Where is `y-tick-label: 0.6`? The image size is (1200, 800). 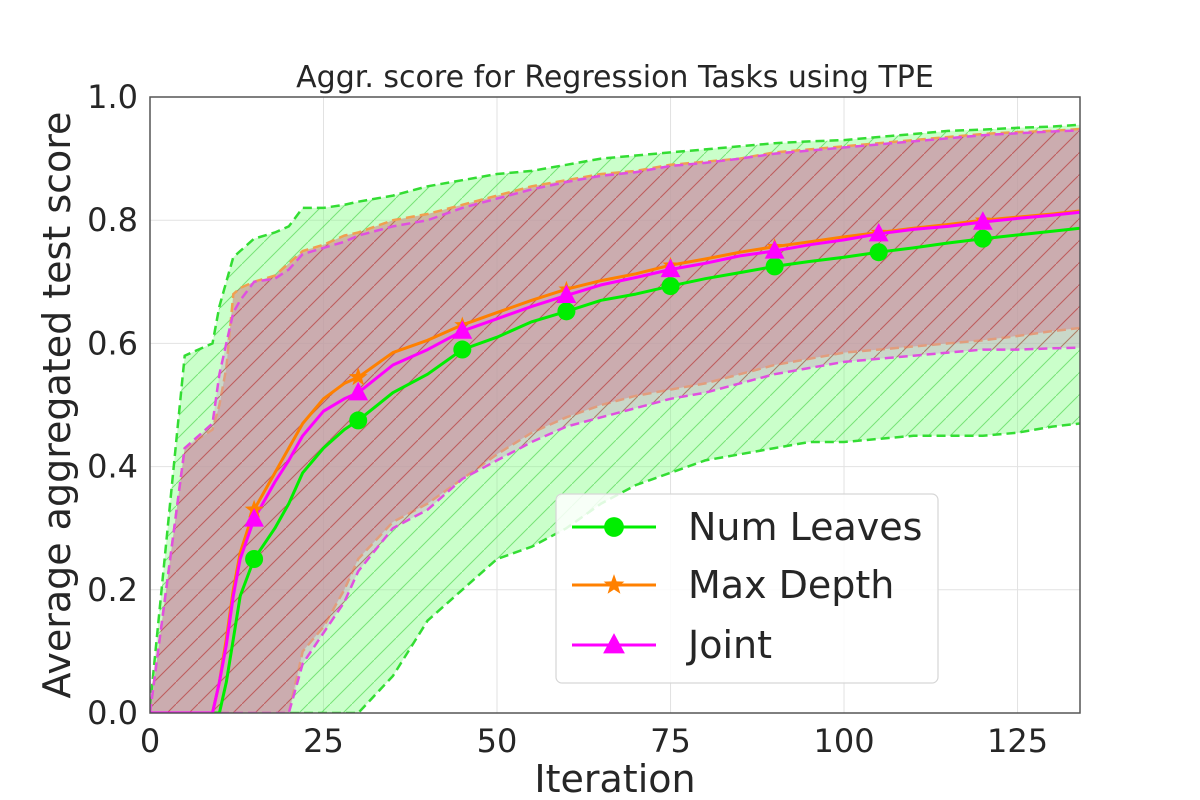 y-tick-label: 0.6 is located at coordinates (112, 343).